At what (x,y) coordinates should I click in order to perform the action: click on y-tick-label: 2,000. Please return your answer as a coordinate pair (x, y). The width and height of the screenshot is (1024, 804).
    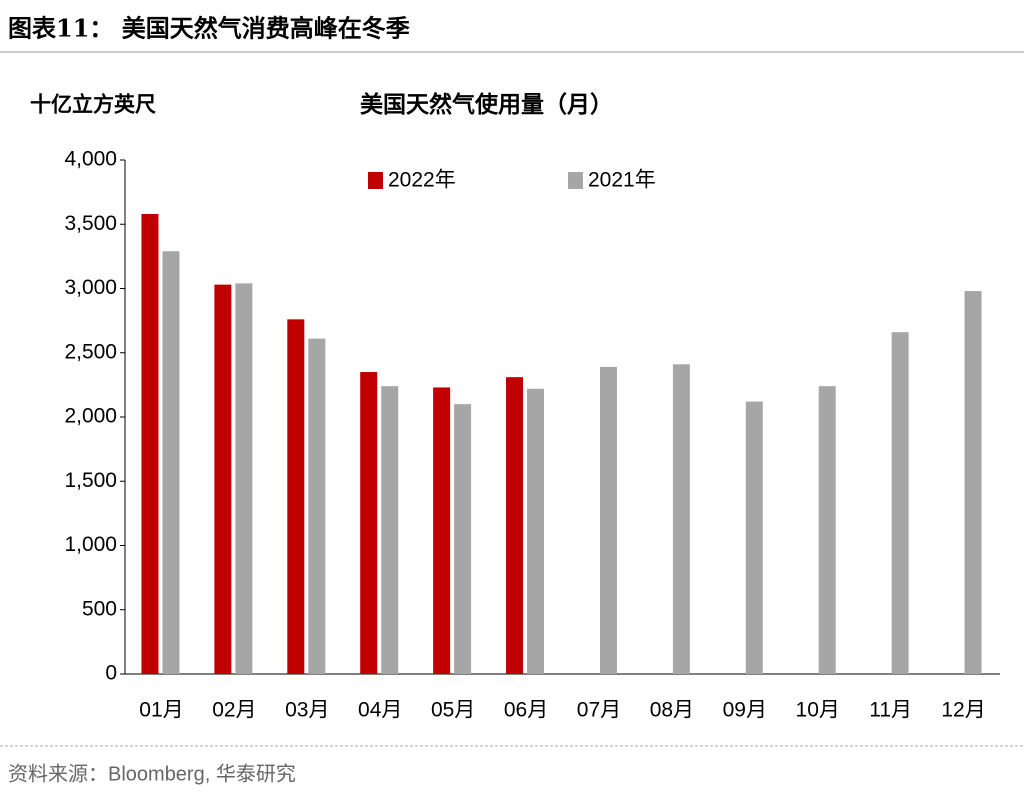
    Looking at the image, I should click on (90, 416).